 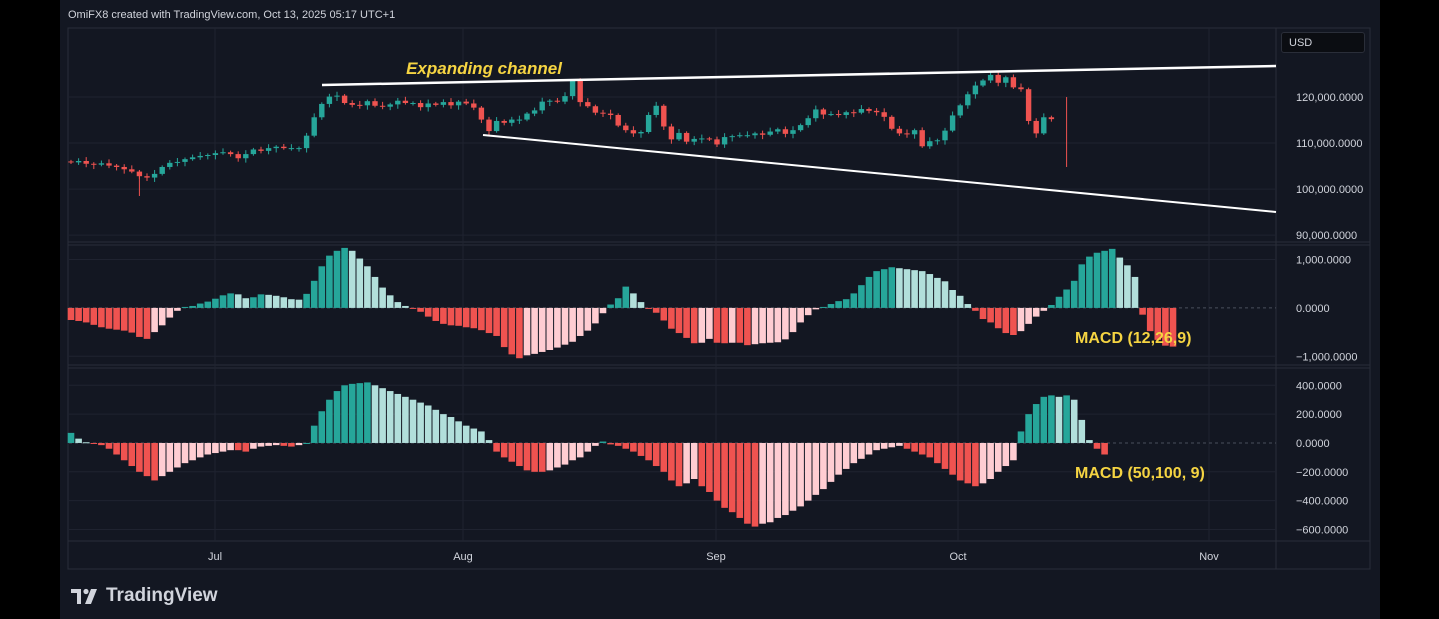 What do you see at coordinates (1322, 502) in the screenshot?
I see `macd-y-tick: −400.0000` at bounding box center [1322, 502].